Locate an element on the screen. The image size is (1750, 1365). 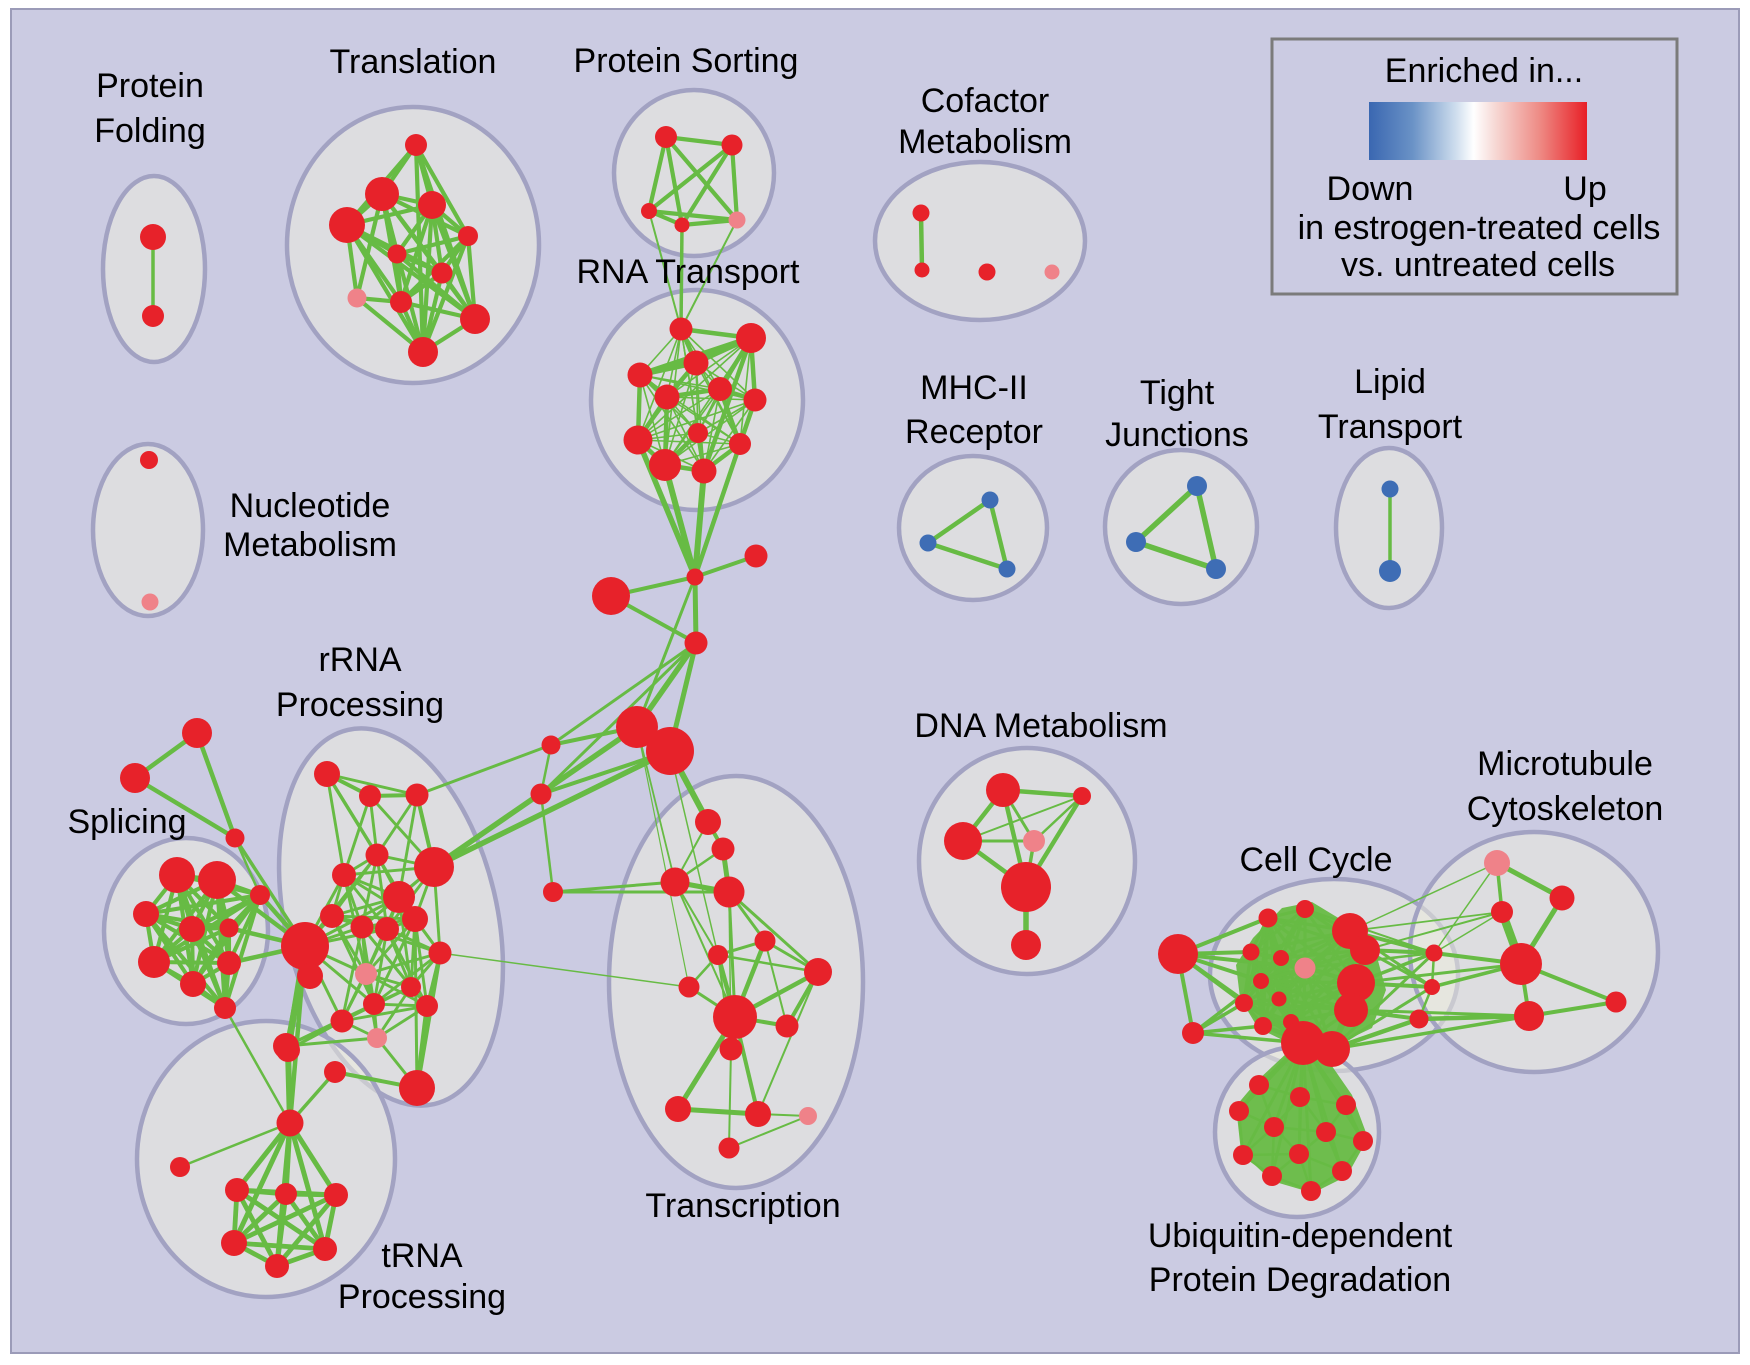
svg-text: in estrogen-treated cells is located at coordinates (1479, 228).